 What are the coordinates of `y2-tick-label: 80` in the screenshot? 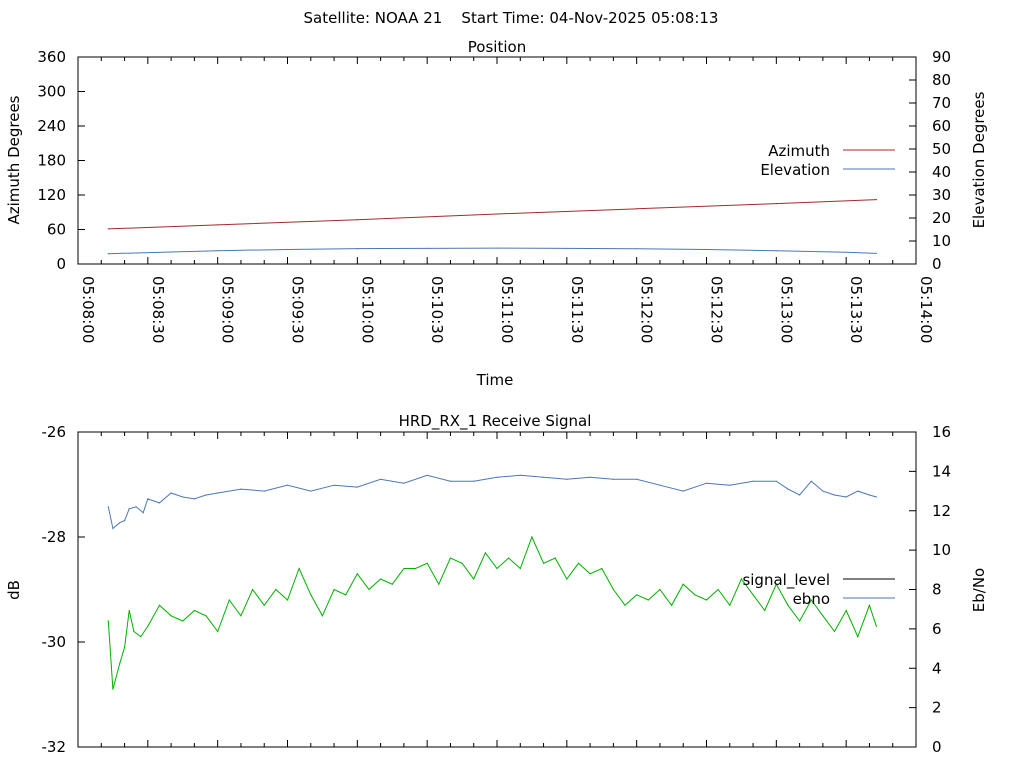 It's located at (941, 80).